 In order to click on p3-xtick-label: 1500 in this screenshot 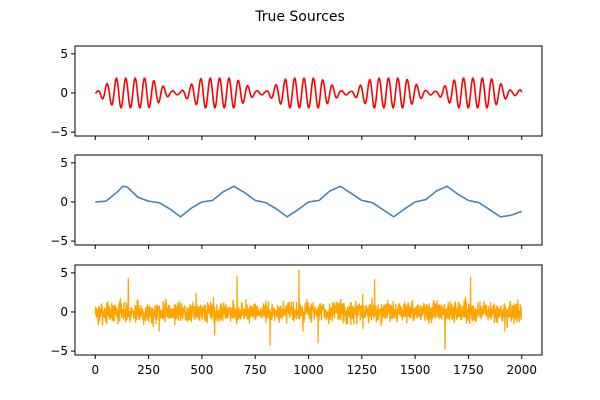, I will do `click(415, 370)`.